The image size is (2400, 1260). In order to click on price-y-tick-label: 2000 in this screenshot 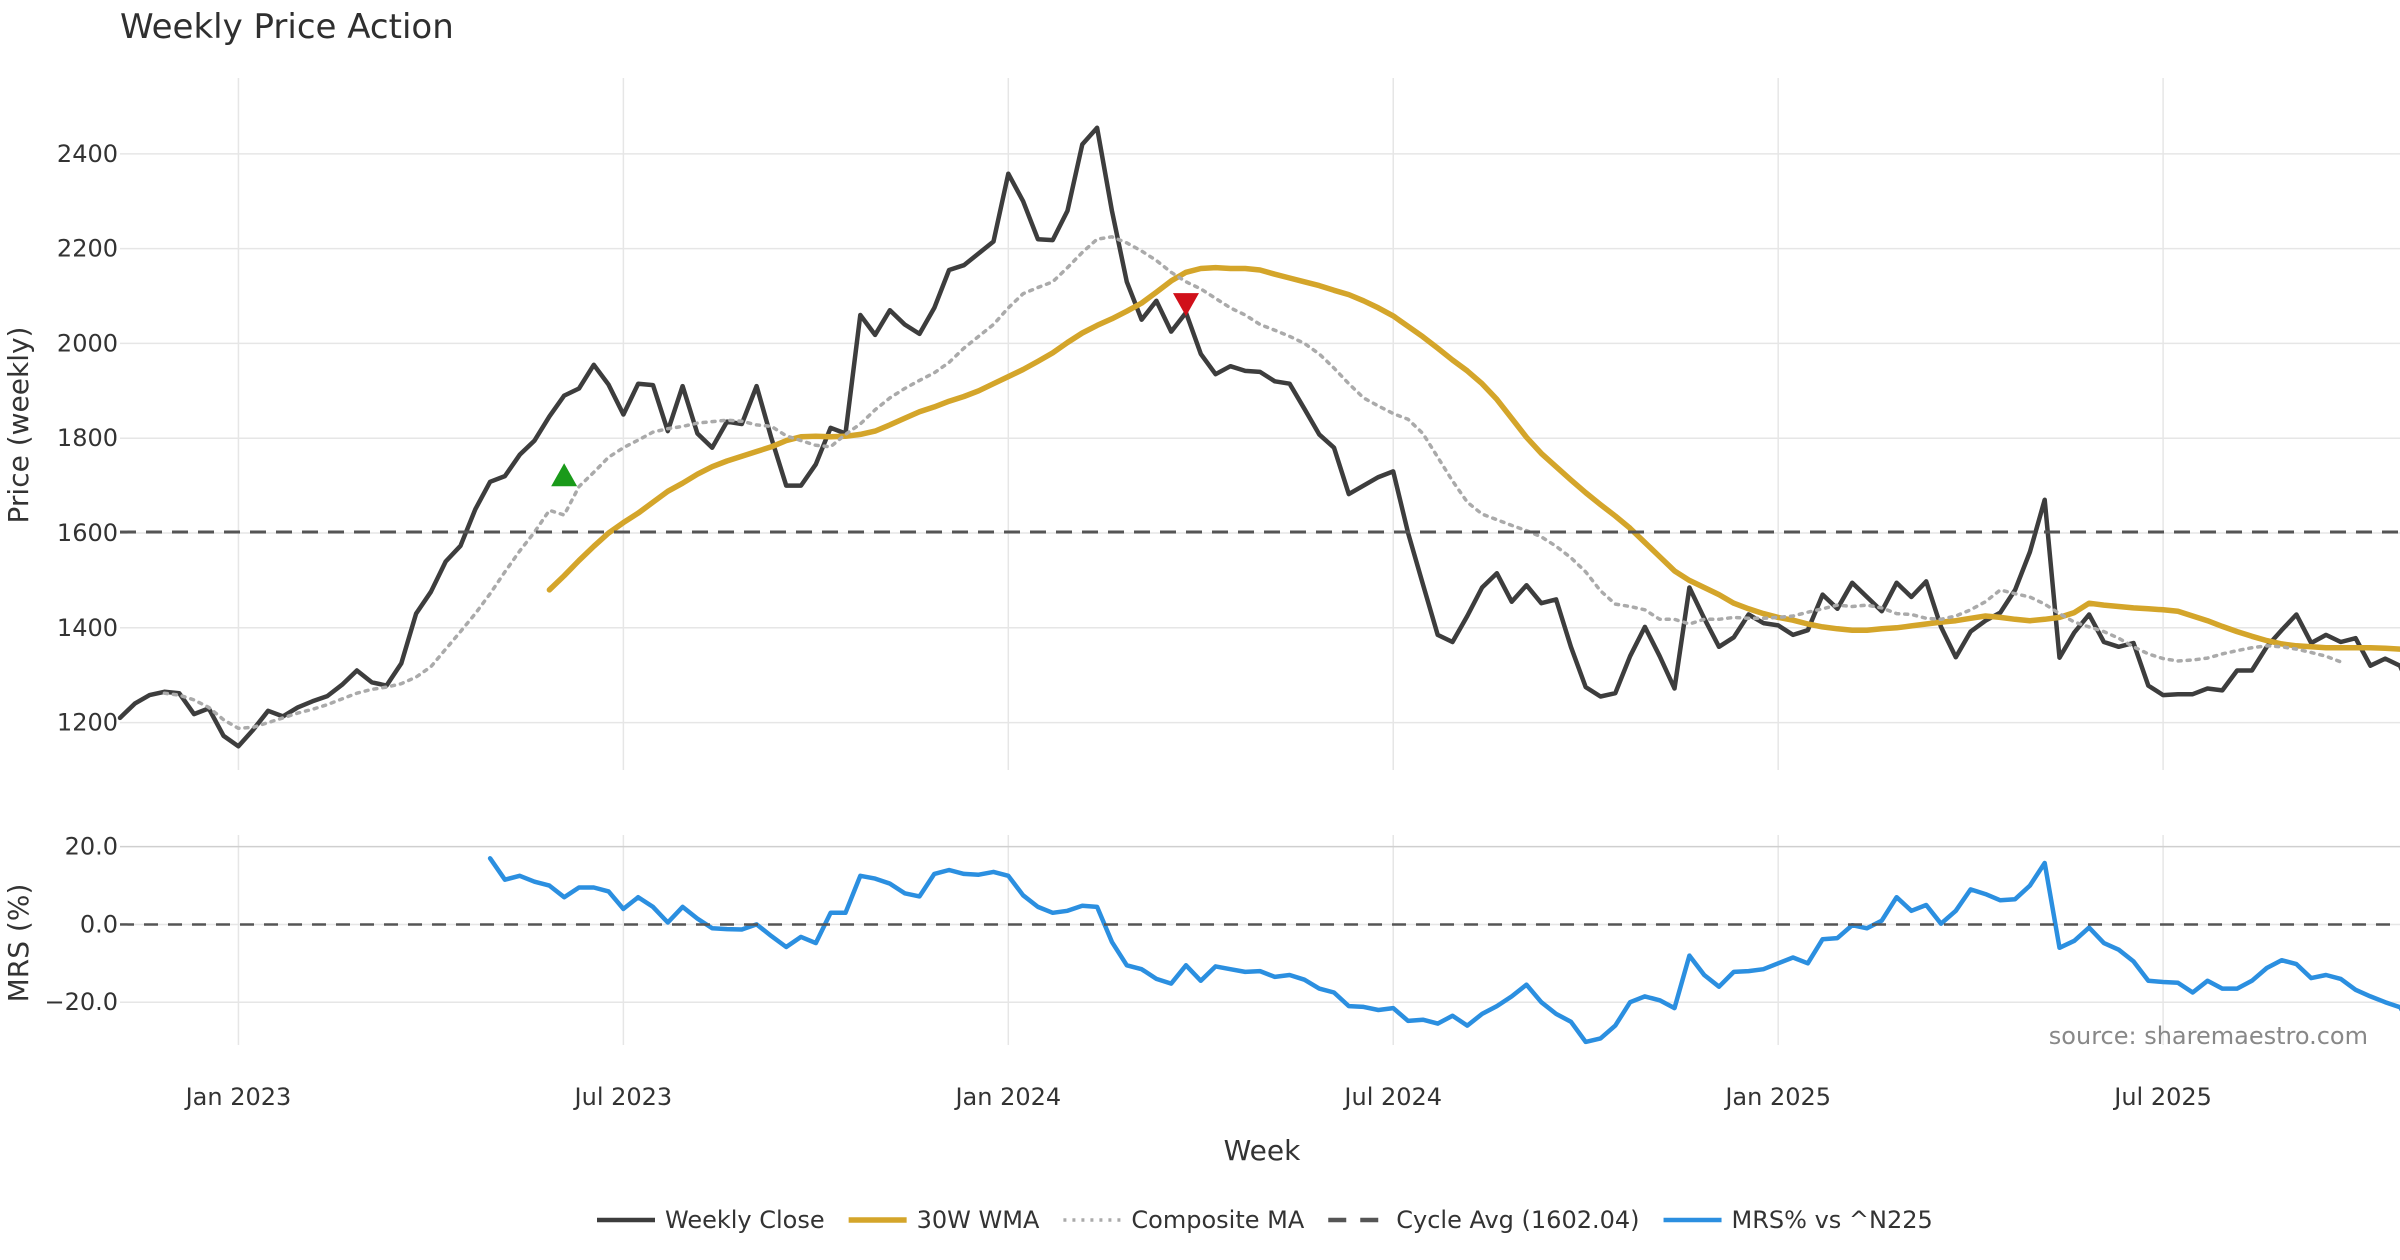, I will do `click(87, 343)`.